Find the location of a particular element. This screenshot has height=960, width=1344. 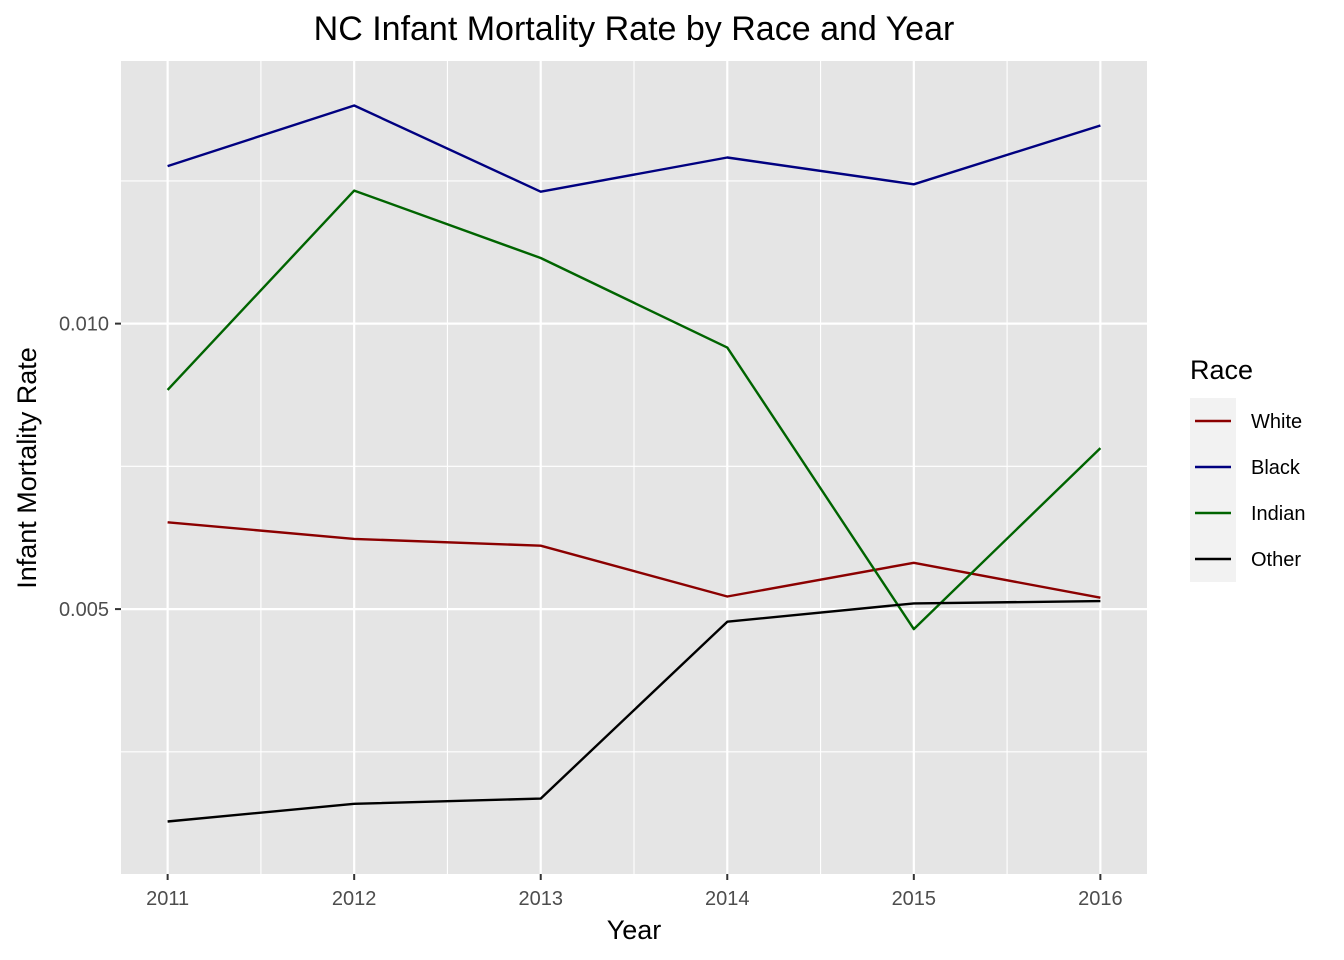

x-tick-label: 2012 is located at coordinates (354, 899).